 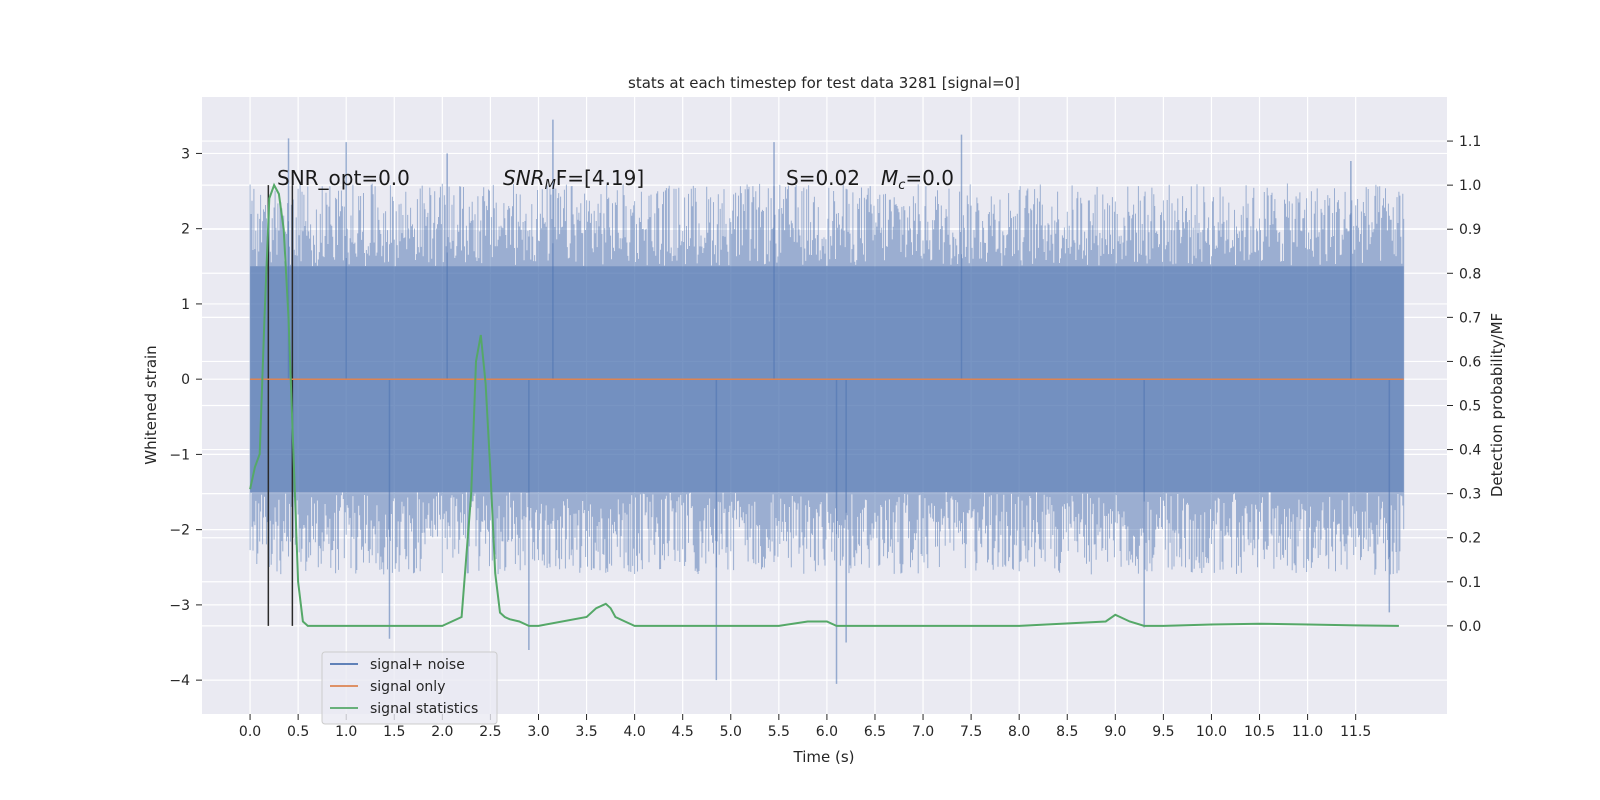 I want to click on y-right-tick-label: 0.4, so click(x=1470, y=451).